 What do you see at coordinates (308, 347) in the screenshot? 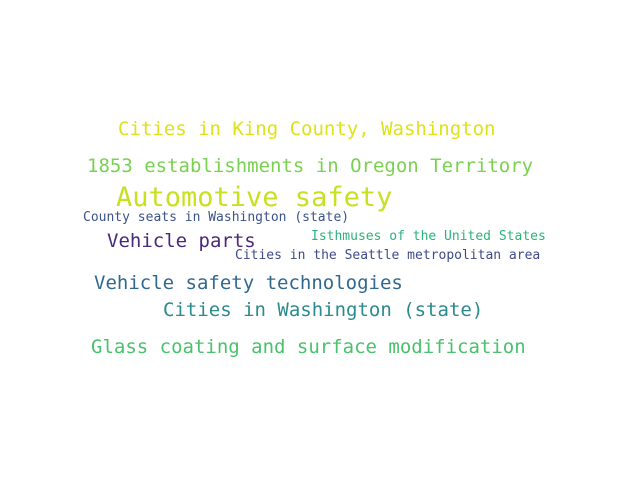
I see `word-glass-coating-surface-modification: Glass coating and surface modification` at bounding box center [308, 347].